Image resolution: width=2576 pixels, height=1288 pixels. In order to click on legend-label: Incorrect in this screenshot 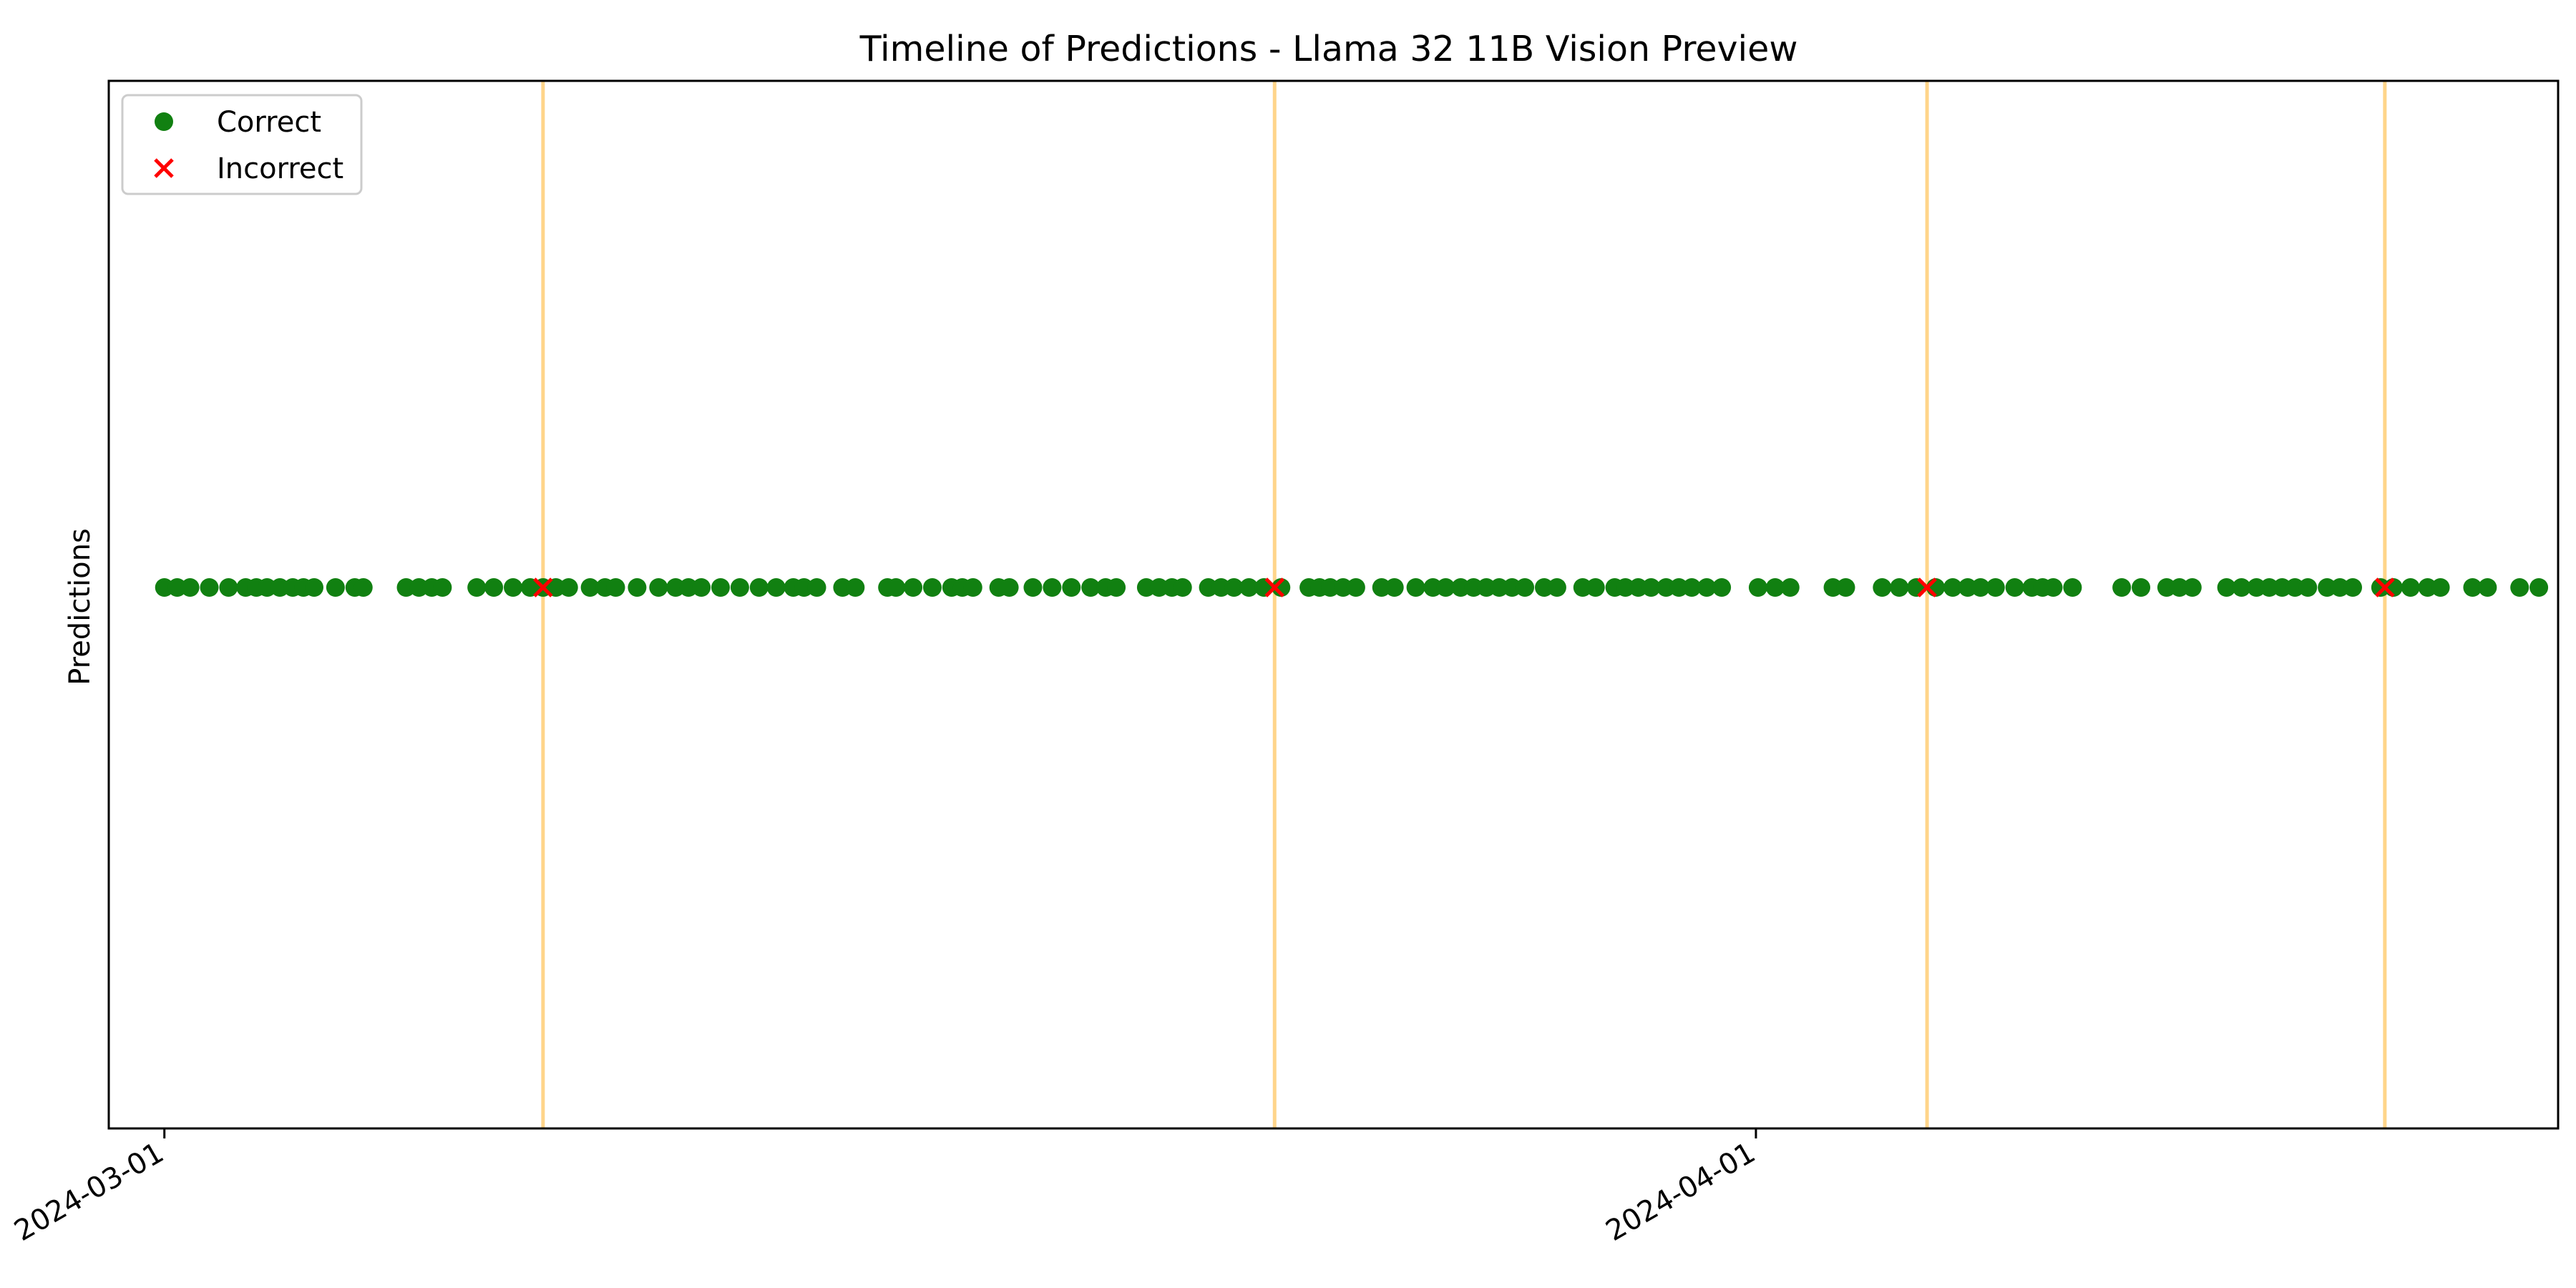, I will do `click(280, 168)`.